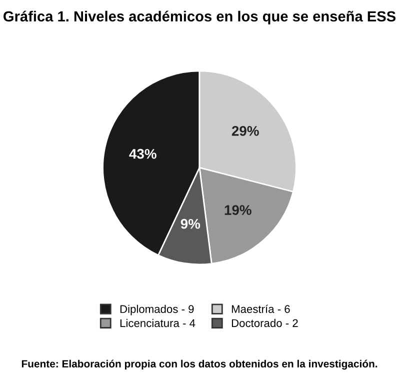 The height and width of the screenshot is (390, 399). Describe the element at coordinates (142, 153) in the screenshot. I see `data-label: 43%` at that location.